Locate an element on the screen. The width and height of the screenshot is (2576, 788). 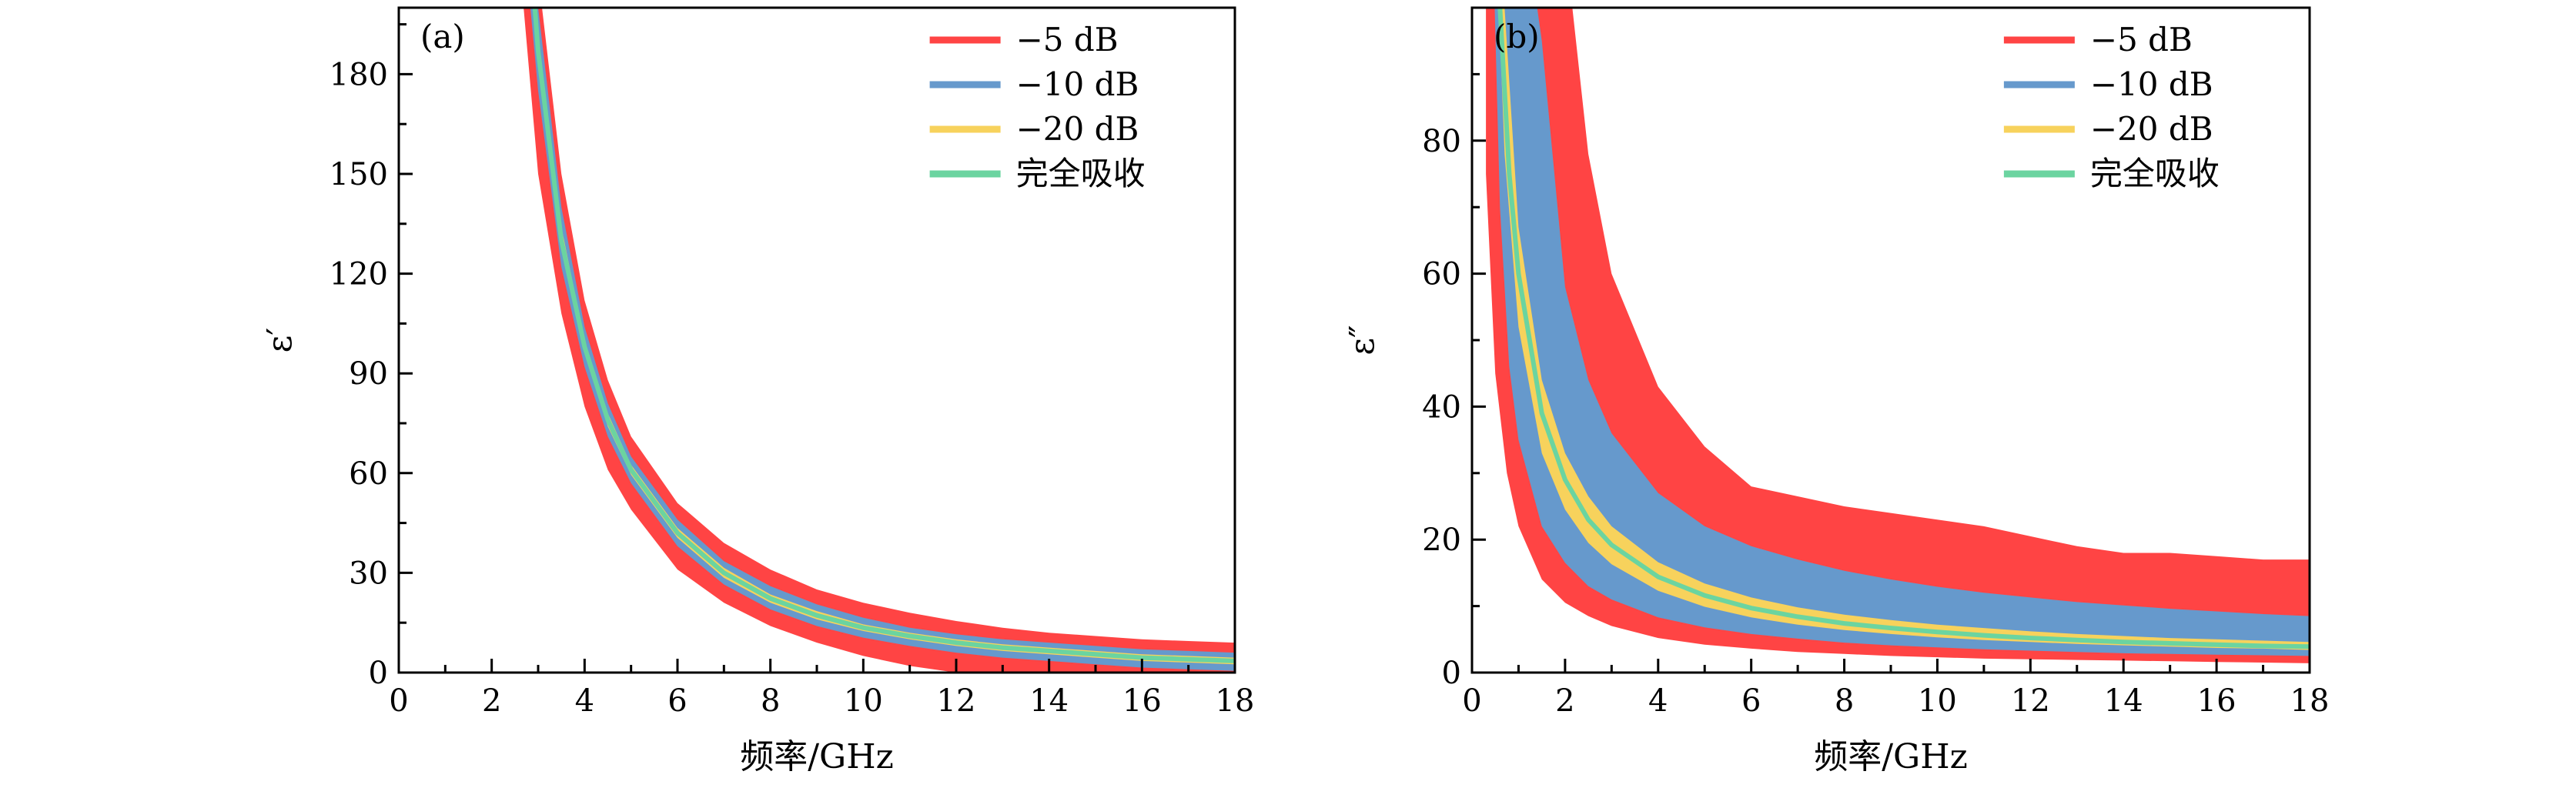
y-tick-label: 30 is located at coordinates (369, 573).